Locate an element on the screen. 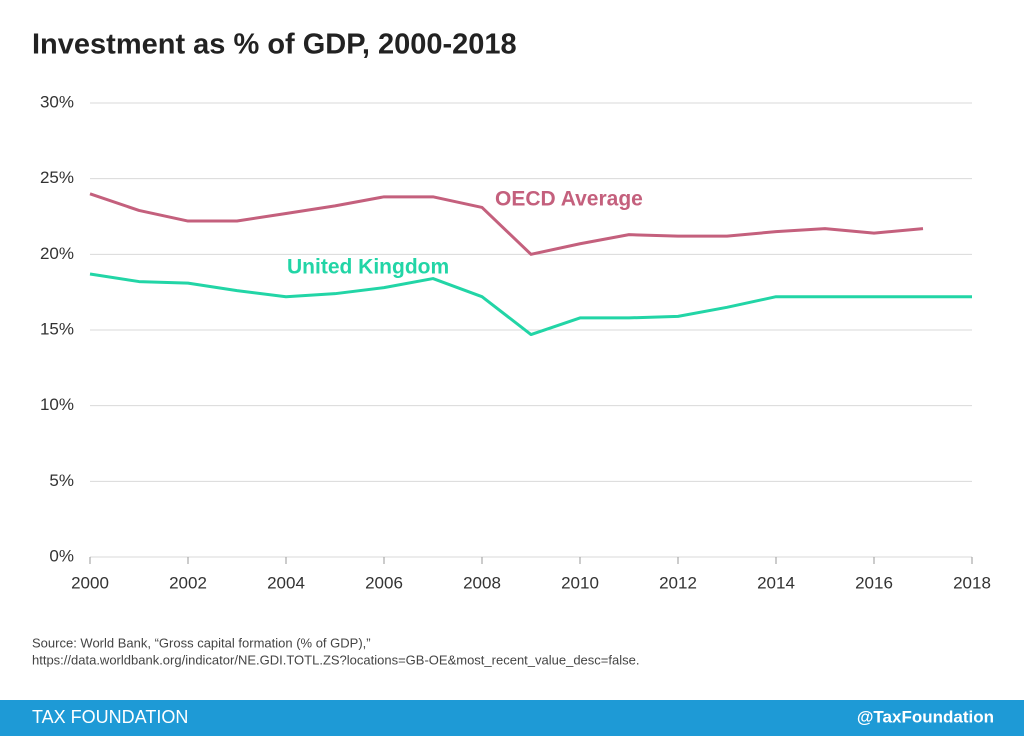  x-tick-label: 2010 is located at coordinates (580, 582).